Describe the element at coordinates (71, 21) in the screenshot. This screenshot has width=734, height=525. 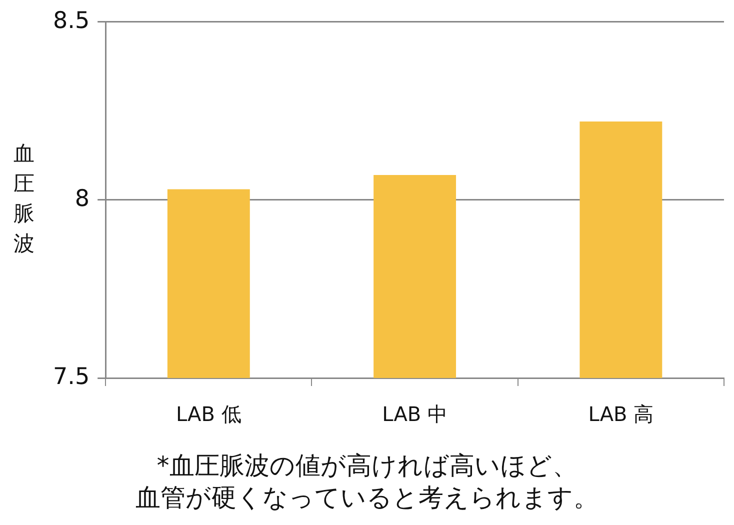
I see `y-tick-label: 8.5` at that location.